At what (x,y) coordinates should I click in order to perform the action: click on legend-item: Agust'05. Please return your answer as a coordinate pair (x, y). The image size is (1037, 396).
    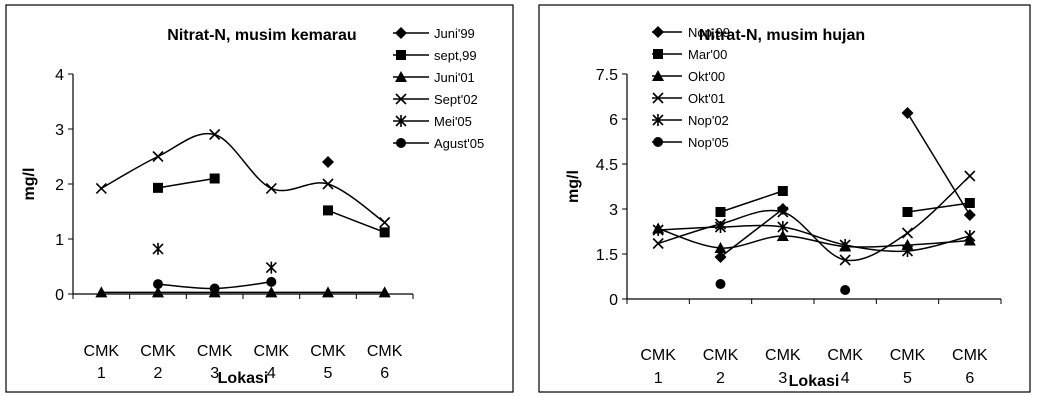
    Looking at the image, I should click on (438, 143).